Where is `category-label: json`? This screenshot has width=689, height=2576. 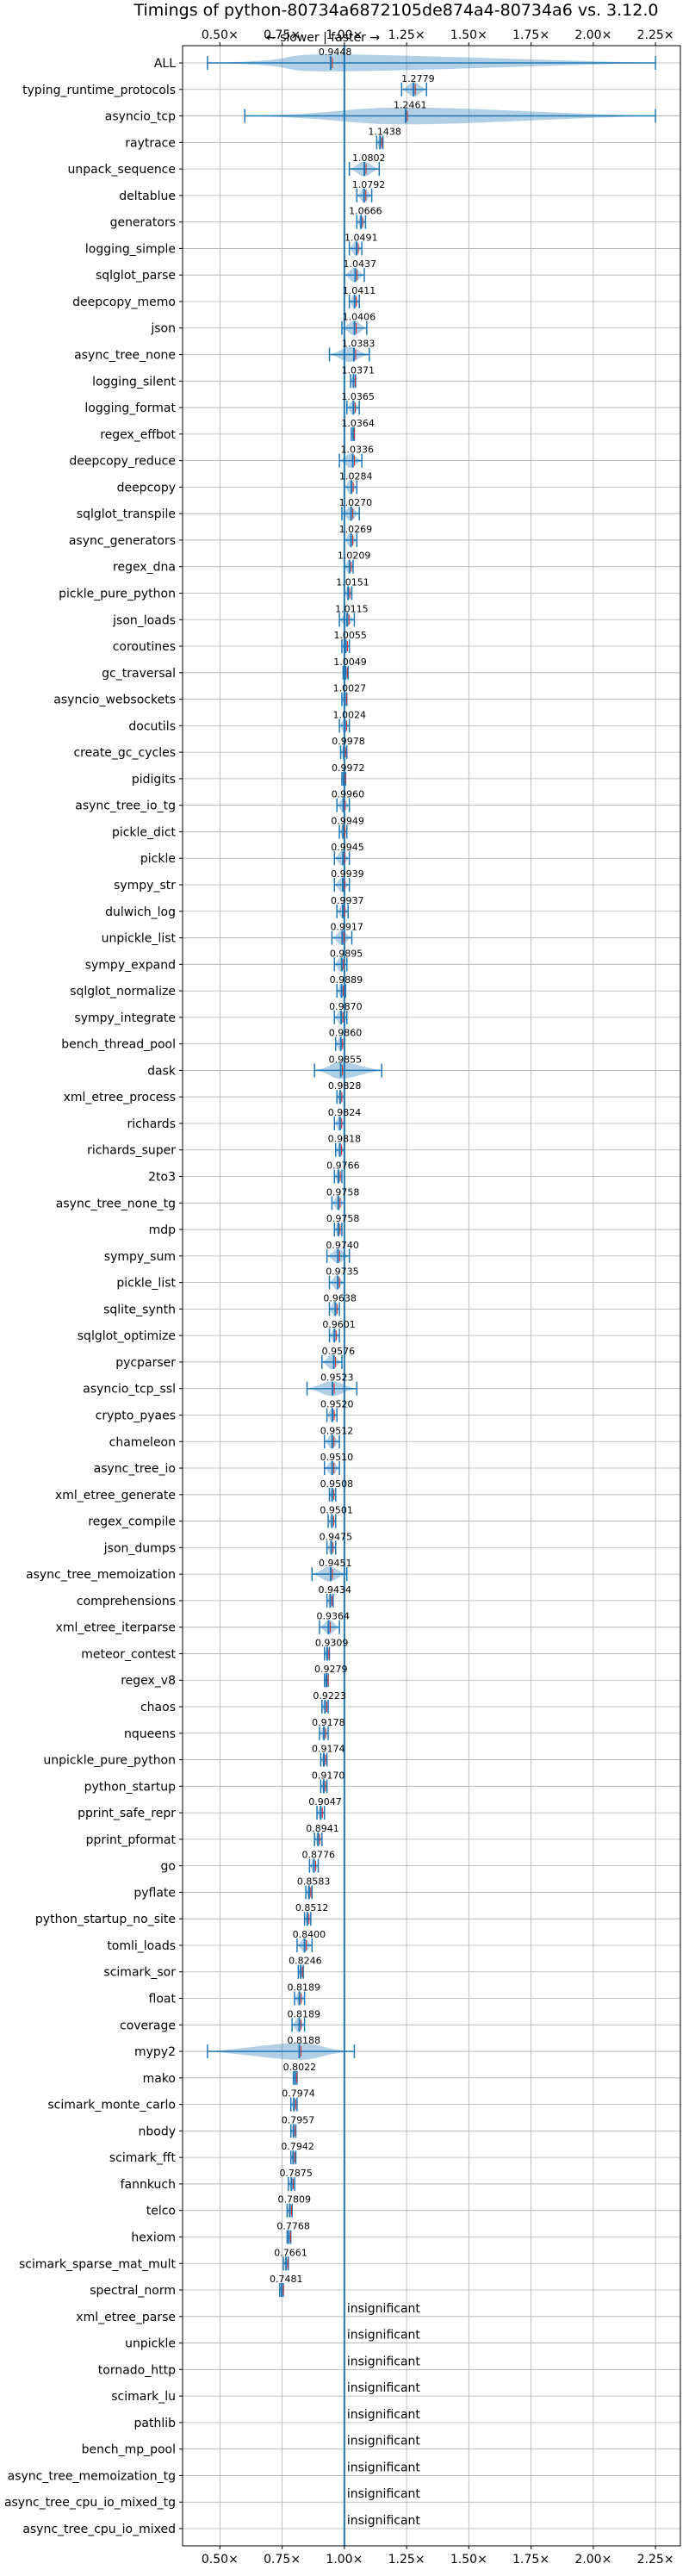
category-label: json is located at coordinates (163, 329).